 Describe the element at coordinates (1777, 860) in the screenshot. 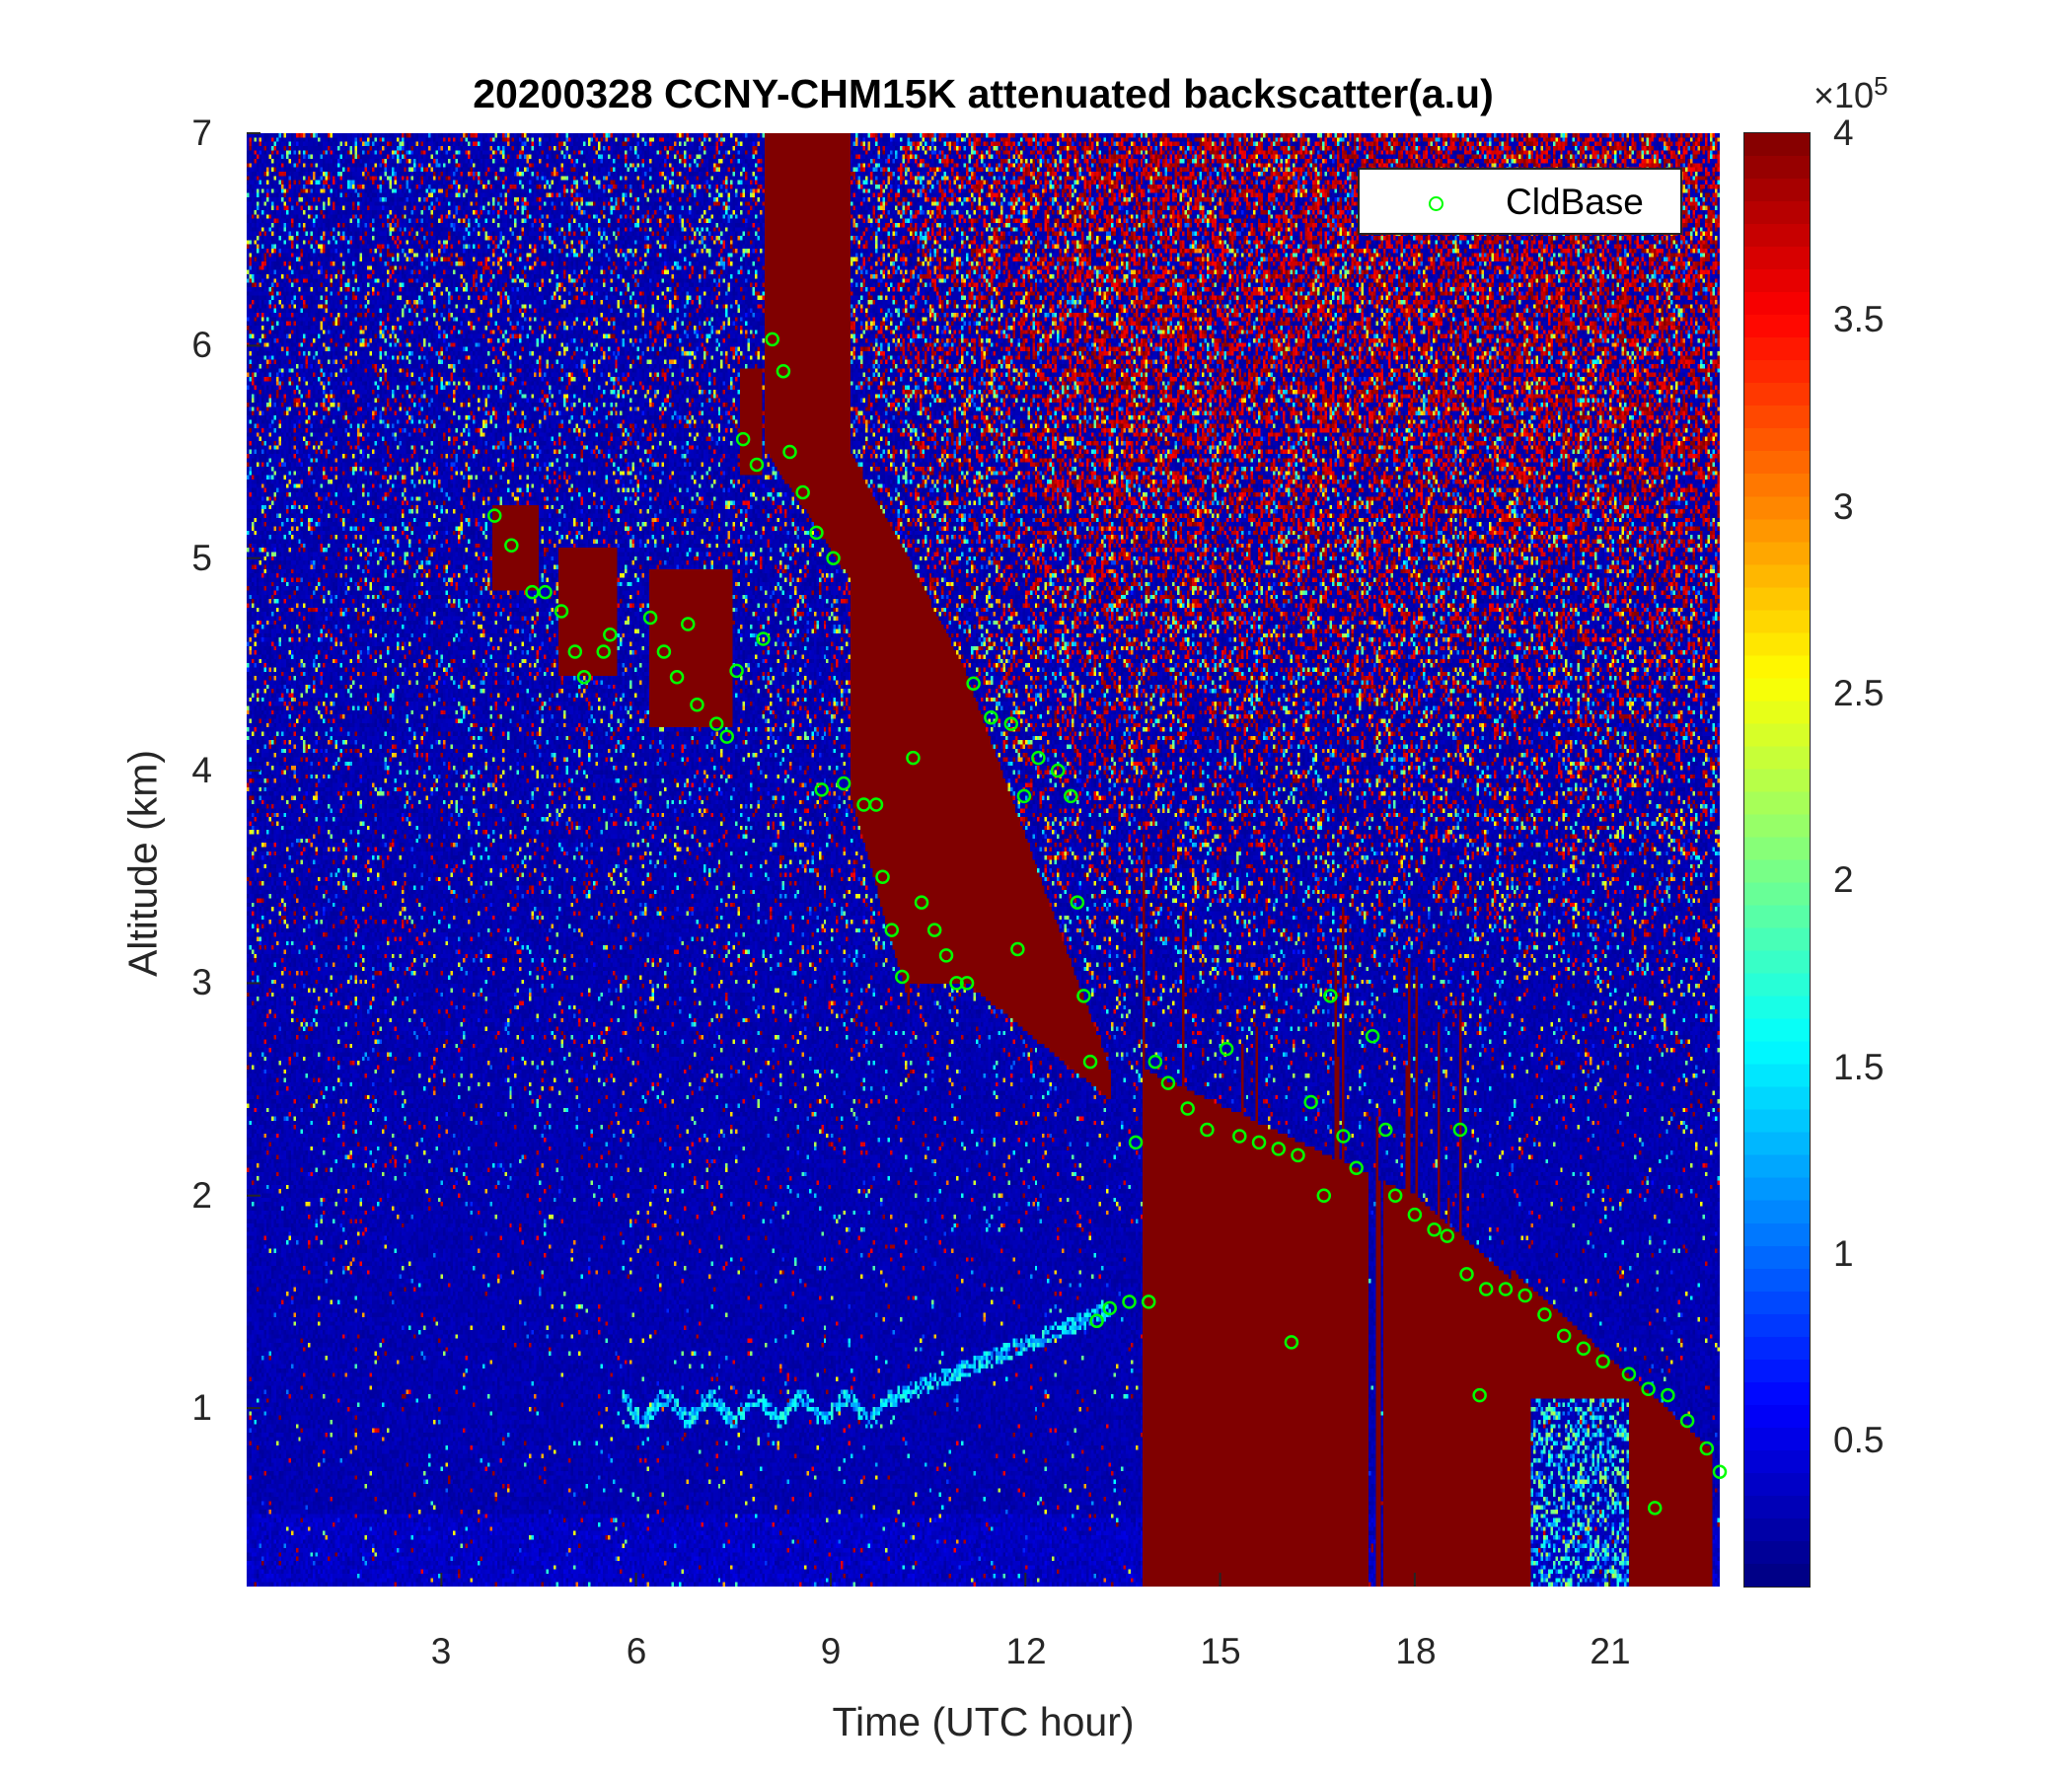

I see `colorbar` at that location.